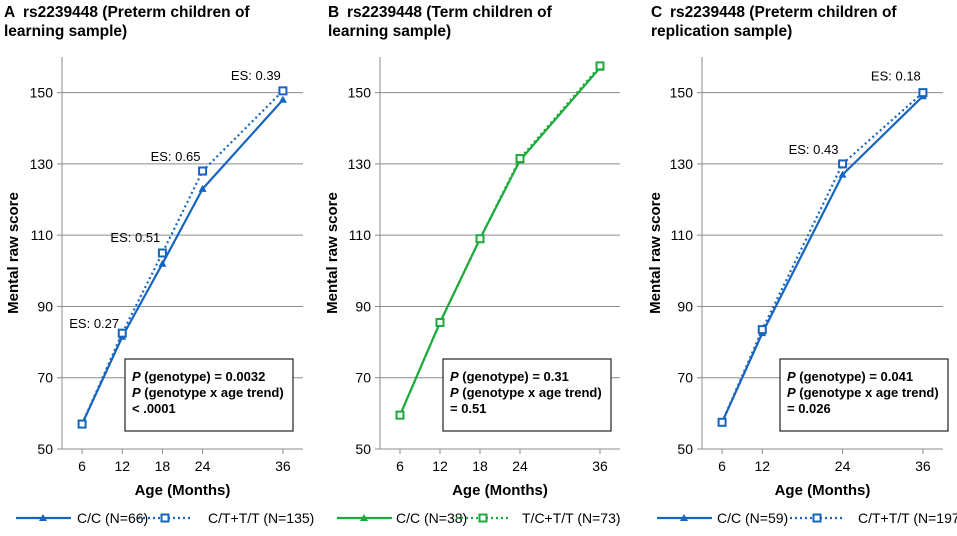  What do you see at coordinates (468, 408) in the screenshot?
I see `stats-line: = 0.51` at bounding box center [468, 408].